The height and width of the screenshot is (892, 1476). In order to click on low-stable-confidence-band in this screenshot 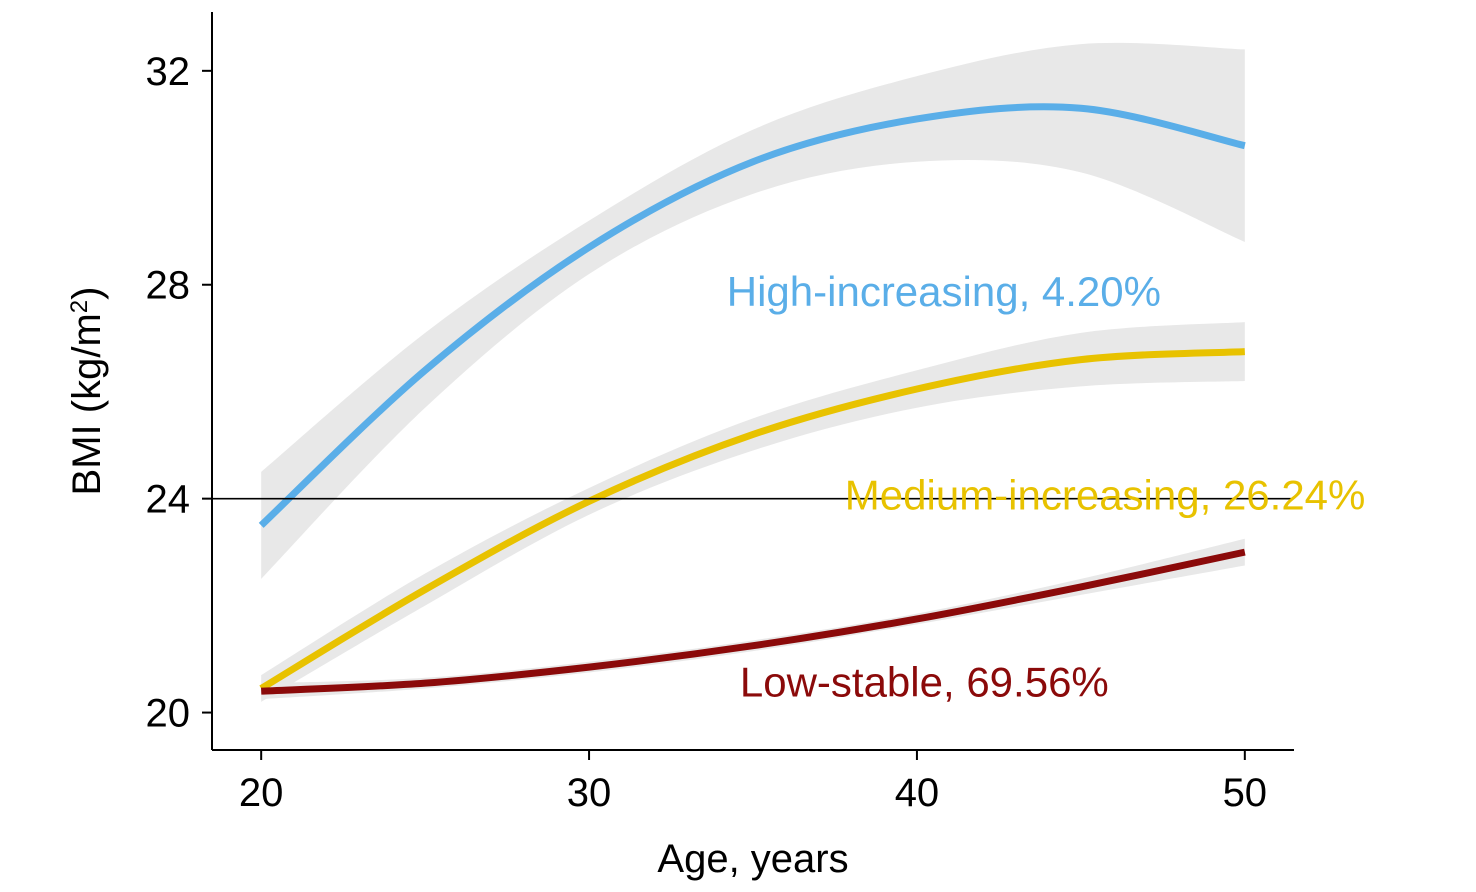, I will do `click(753, 619)`.